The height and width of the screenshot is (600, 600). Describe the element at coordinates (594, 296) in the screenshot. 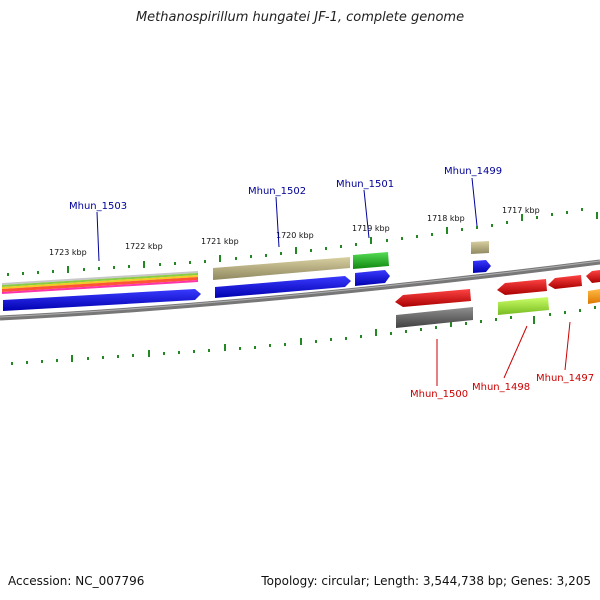

I see `gene-orange-feature` at that location.